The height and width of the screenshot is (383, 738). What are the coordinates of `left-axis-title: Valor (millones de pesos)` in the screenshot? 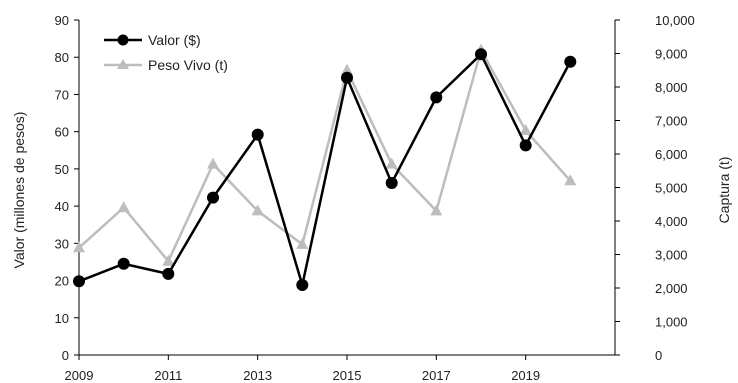 It's located at (19, 190).